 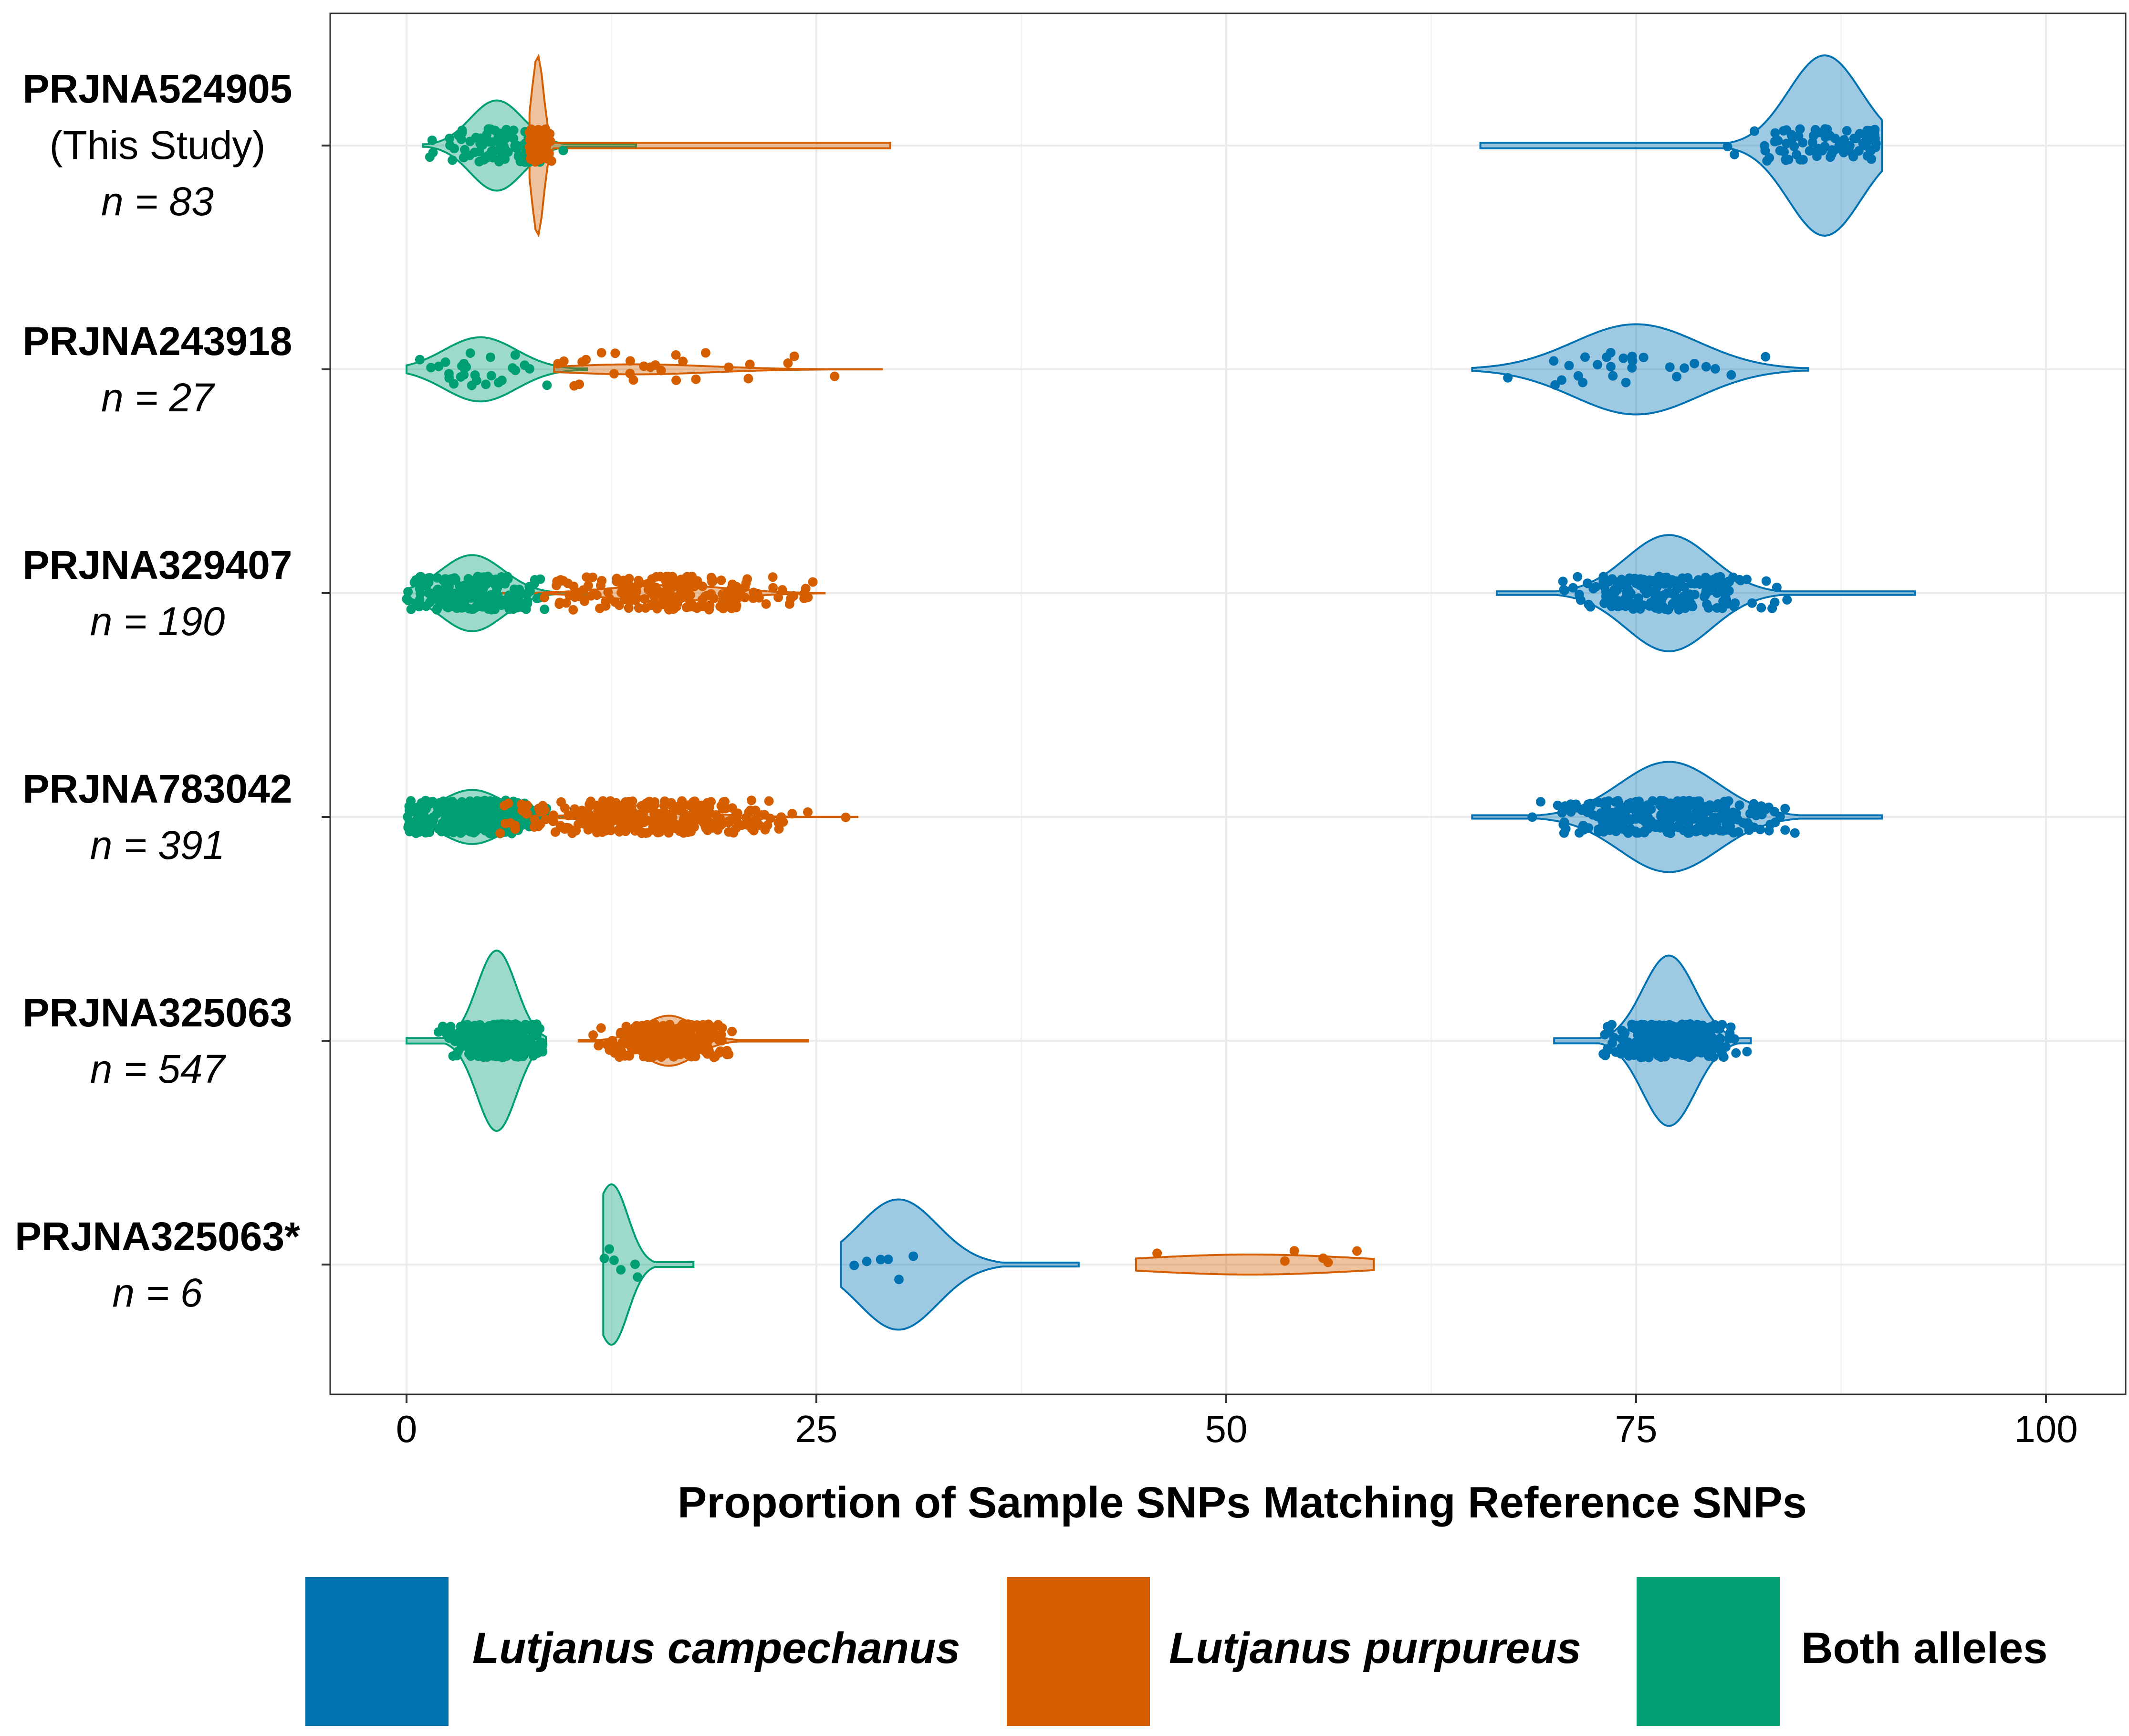 I want to click on legend-label-purpureus: Lutjanus purpureus, so click(x=1375, y=1648).